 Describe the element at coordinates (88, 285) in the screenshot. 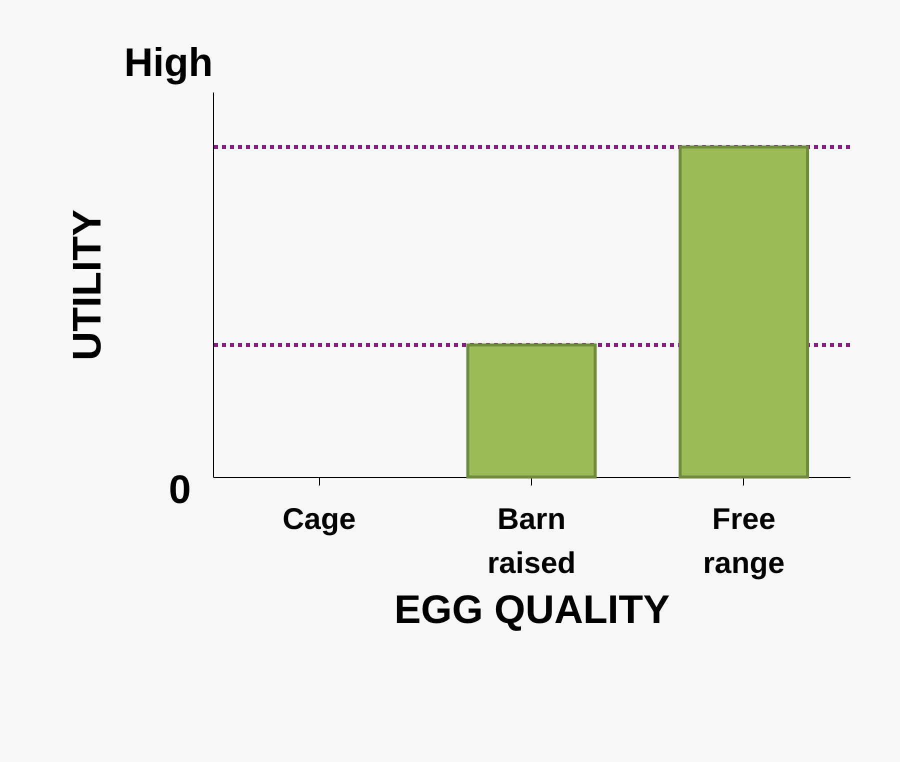

I see `y-axis-title: UTILITY` at that location.